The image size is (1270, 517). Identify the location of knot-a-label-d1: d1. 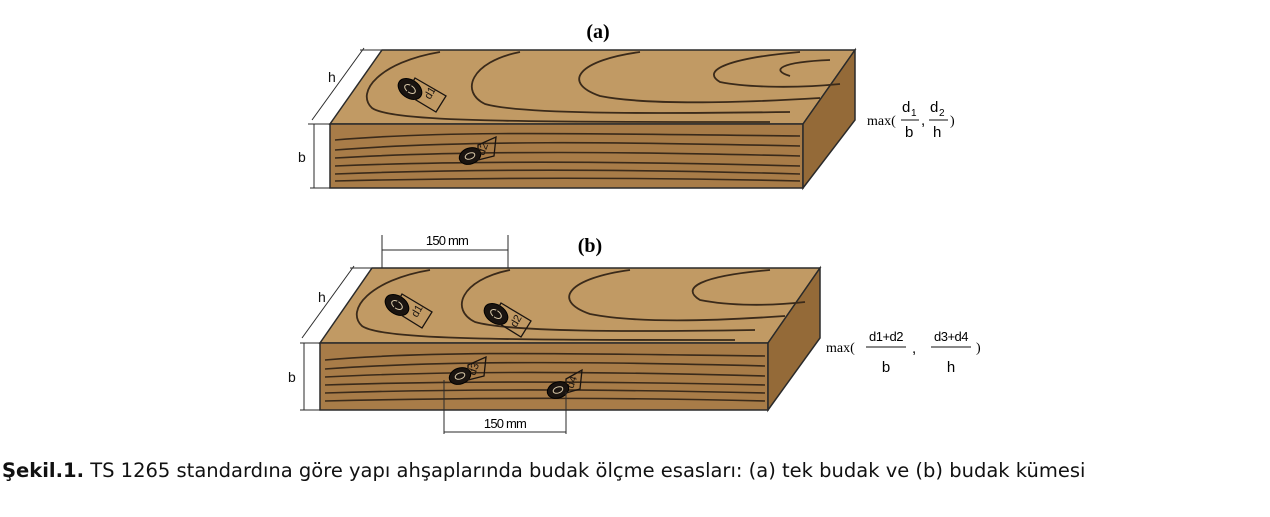
(430, 93).